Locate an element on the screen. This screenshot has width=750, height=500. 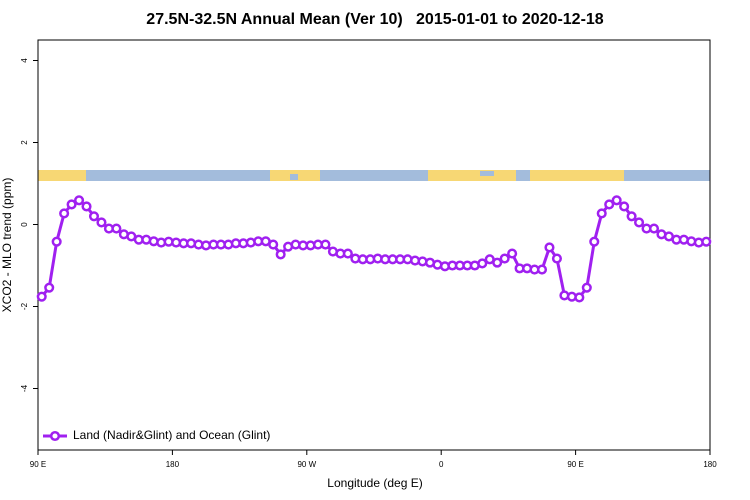
x-axis-label: Longitude (deg E) is located at coordinates (374, 483).